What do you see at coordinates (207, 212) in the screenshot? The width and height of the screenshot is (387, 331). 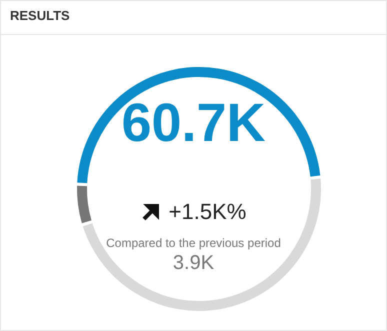 I see `text: +1.5K%` at bounding box center [207, 212].